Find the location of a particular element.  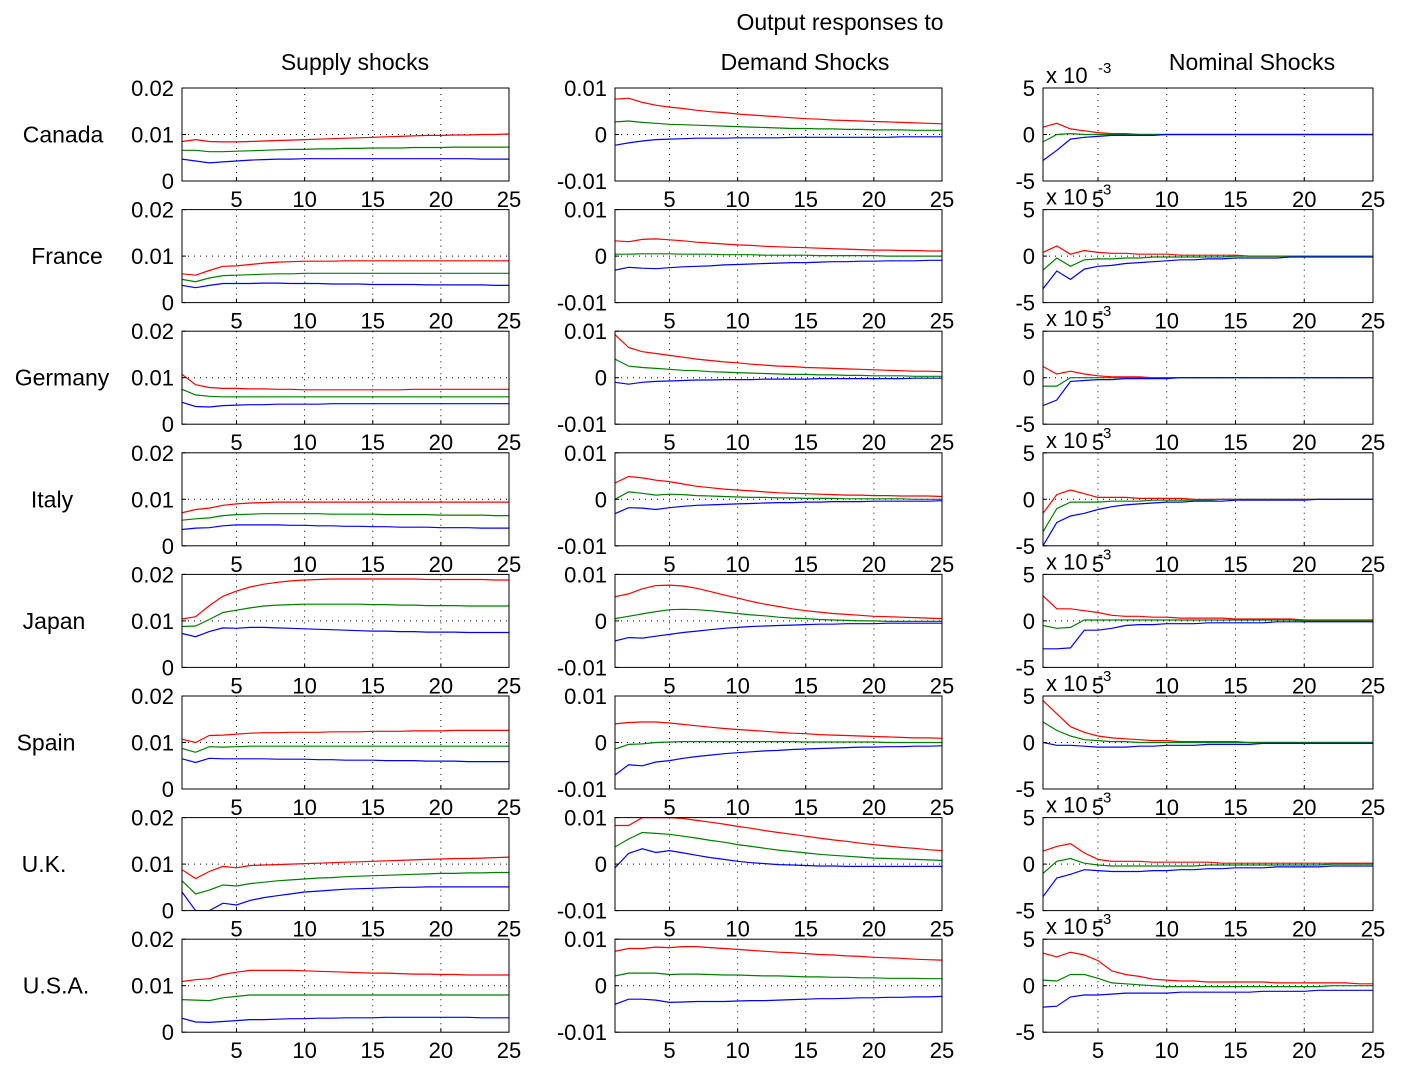

panel-0-5: 5 10 15 20 25 0 0.01 0.02 is located at coordinates (326, 752).